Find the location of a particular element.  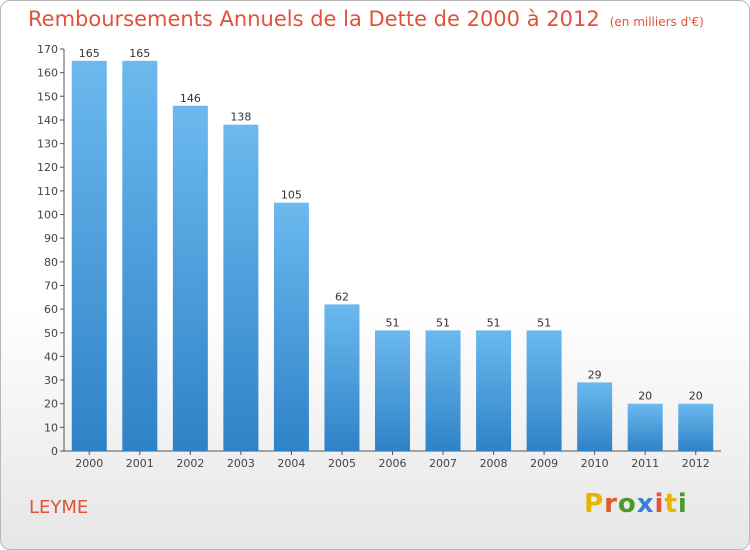

x-tick-label-2000: 2000 is located at coordinates (89, 463).